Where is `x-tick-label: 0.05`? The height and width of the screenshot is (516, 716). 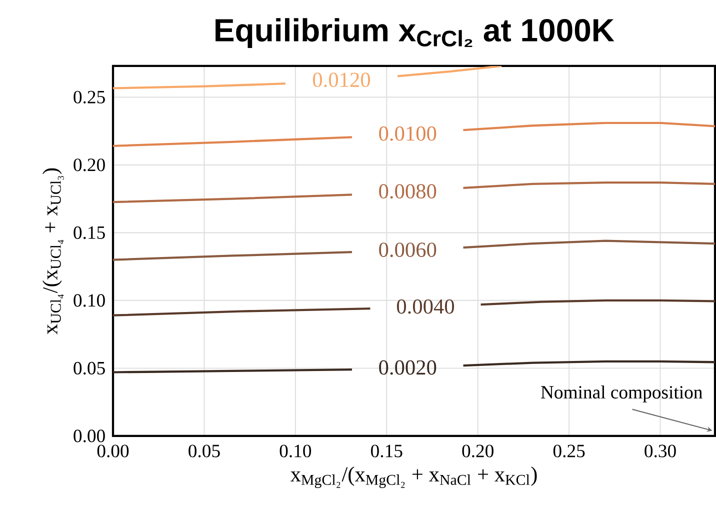
x-tick-label: 0.05 is located at coordinates (204, 451).